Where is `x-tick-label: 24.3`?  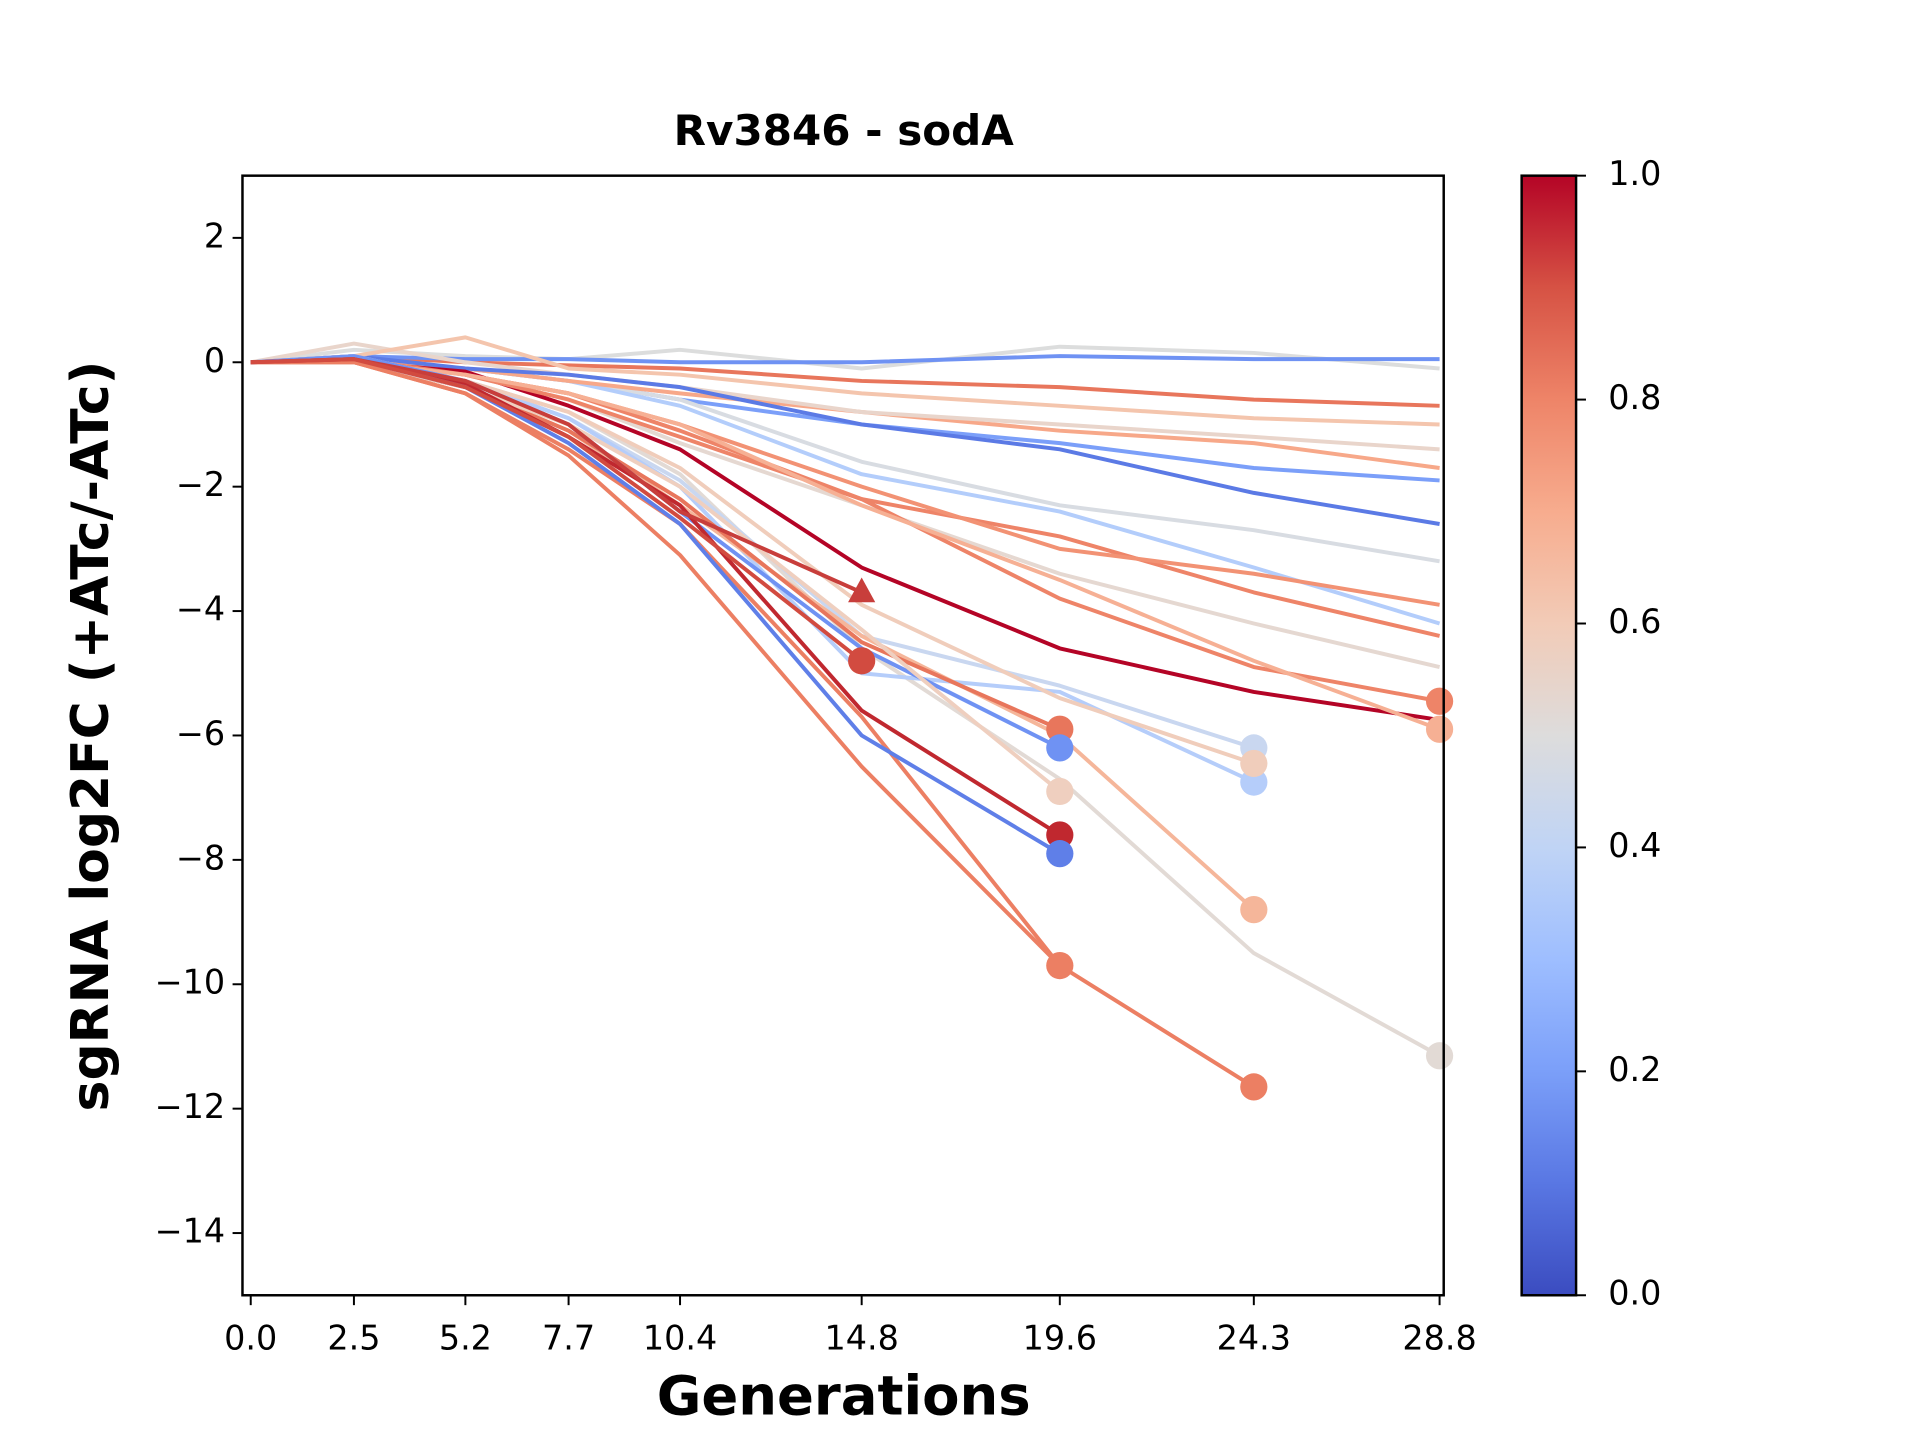
x-tick-label: 24.3 is located at coordinates (1254, 1337).